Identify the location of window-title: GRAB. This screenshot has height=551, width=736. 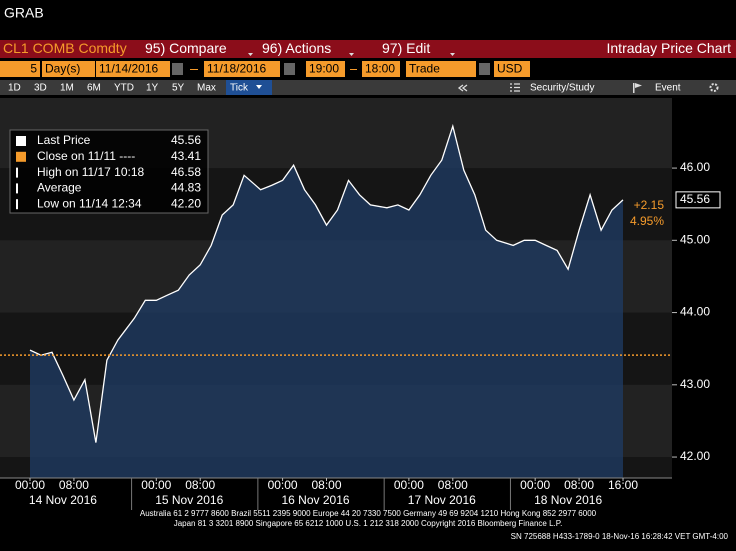
(24, 13).